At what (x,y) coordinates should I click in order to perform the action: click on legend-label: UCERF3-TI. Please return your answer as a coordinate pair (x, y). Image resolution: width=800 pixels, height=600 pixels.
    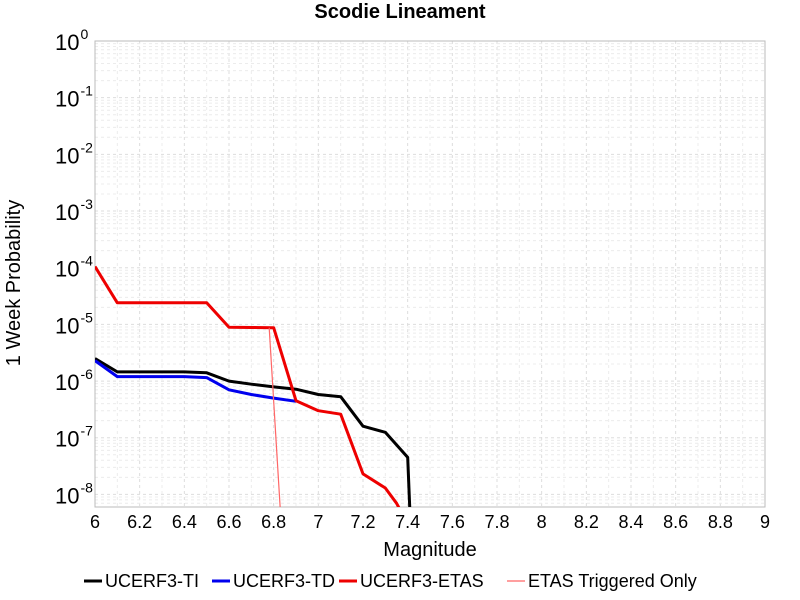
    Looking at the image, I should click on (152, 581).